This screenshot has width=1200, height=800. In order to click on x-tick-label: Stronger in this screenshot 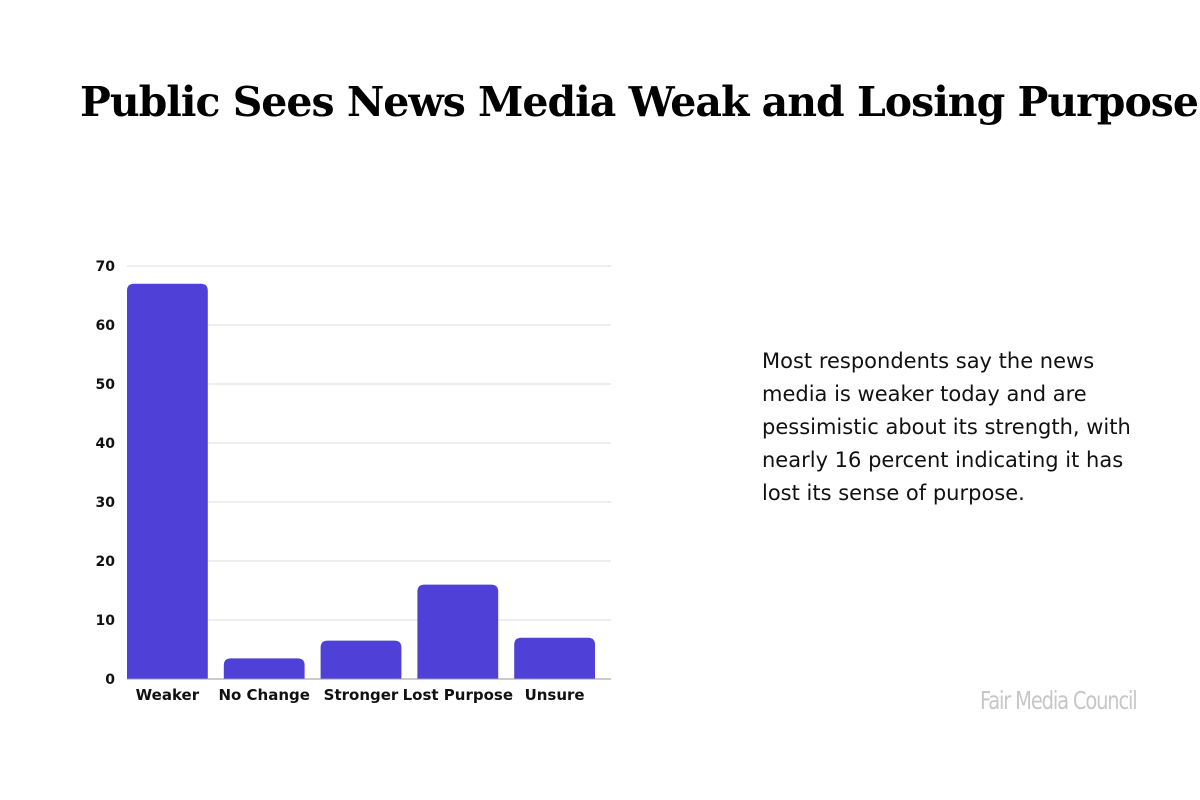, I will do `click(361, 695)`.